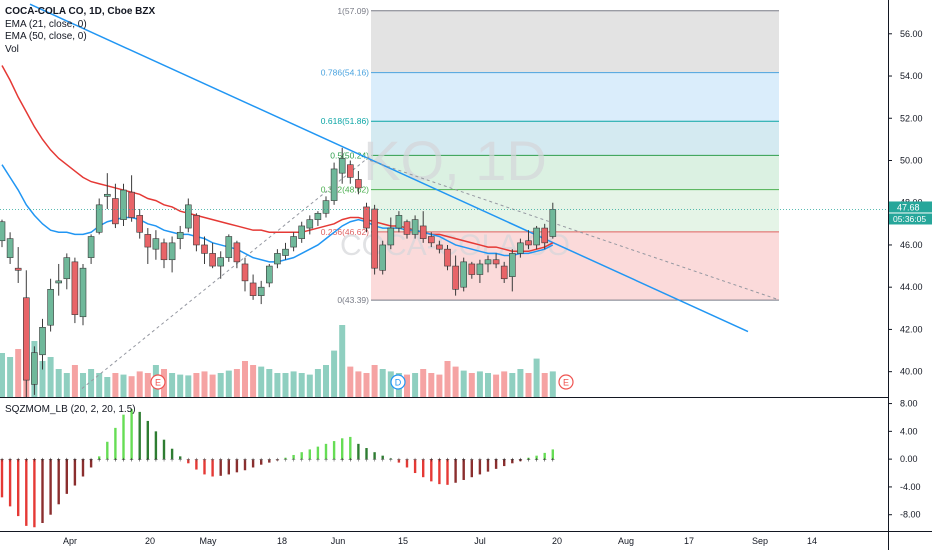  I want to click on fib-zone, so click(575, 97).